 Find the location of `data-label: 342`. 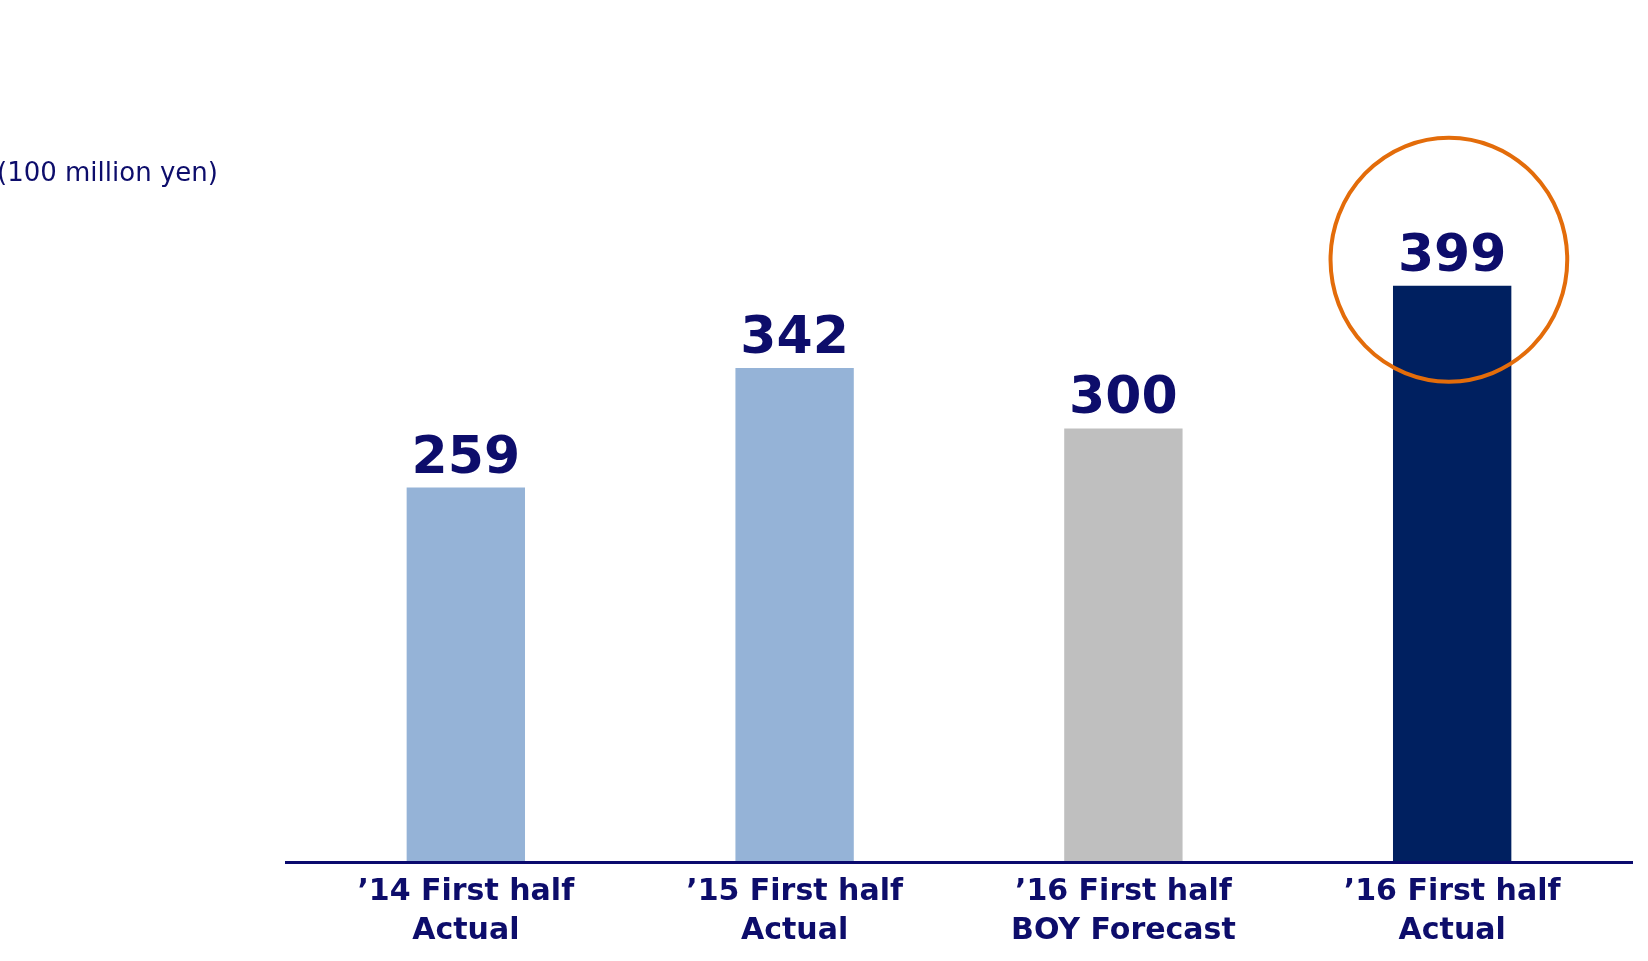

data-label: 342 is located at coordinates (794, 334).